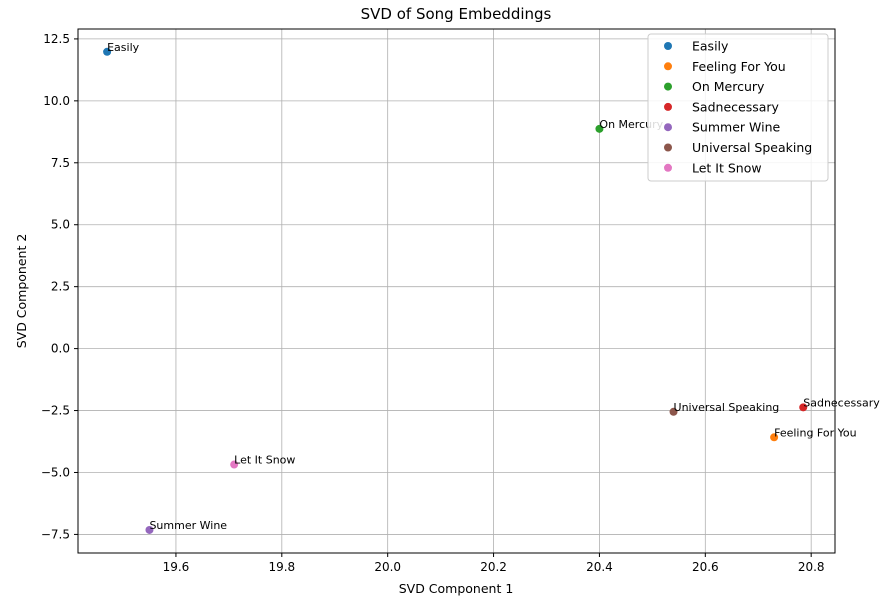 This screenshot has height=607, width=892. What do you see at coordinates (727, 407) in the screenshot?
I see `point-label: Universal Speaking` at bounding box center [727, 407].